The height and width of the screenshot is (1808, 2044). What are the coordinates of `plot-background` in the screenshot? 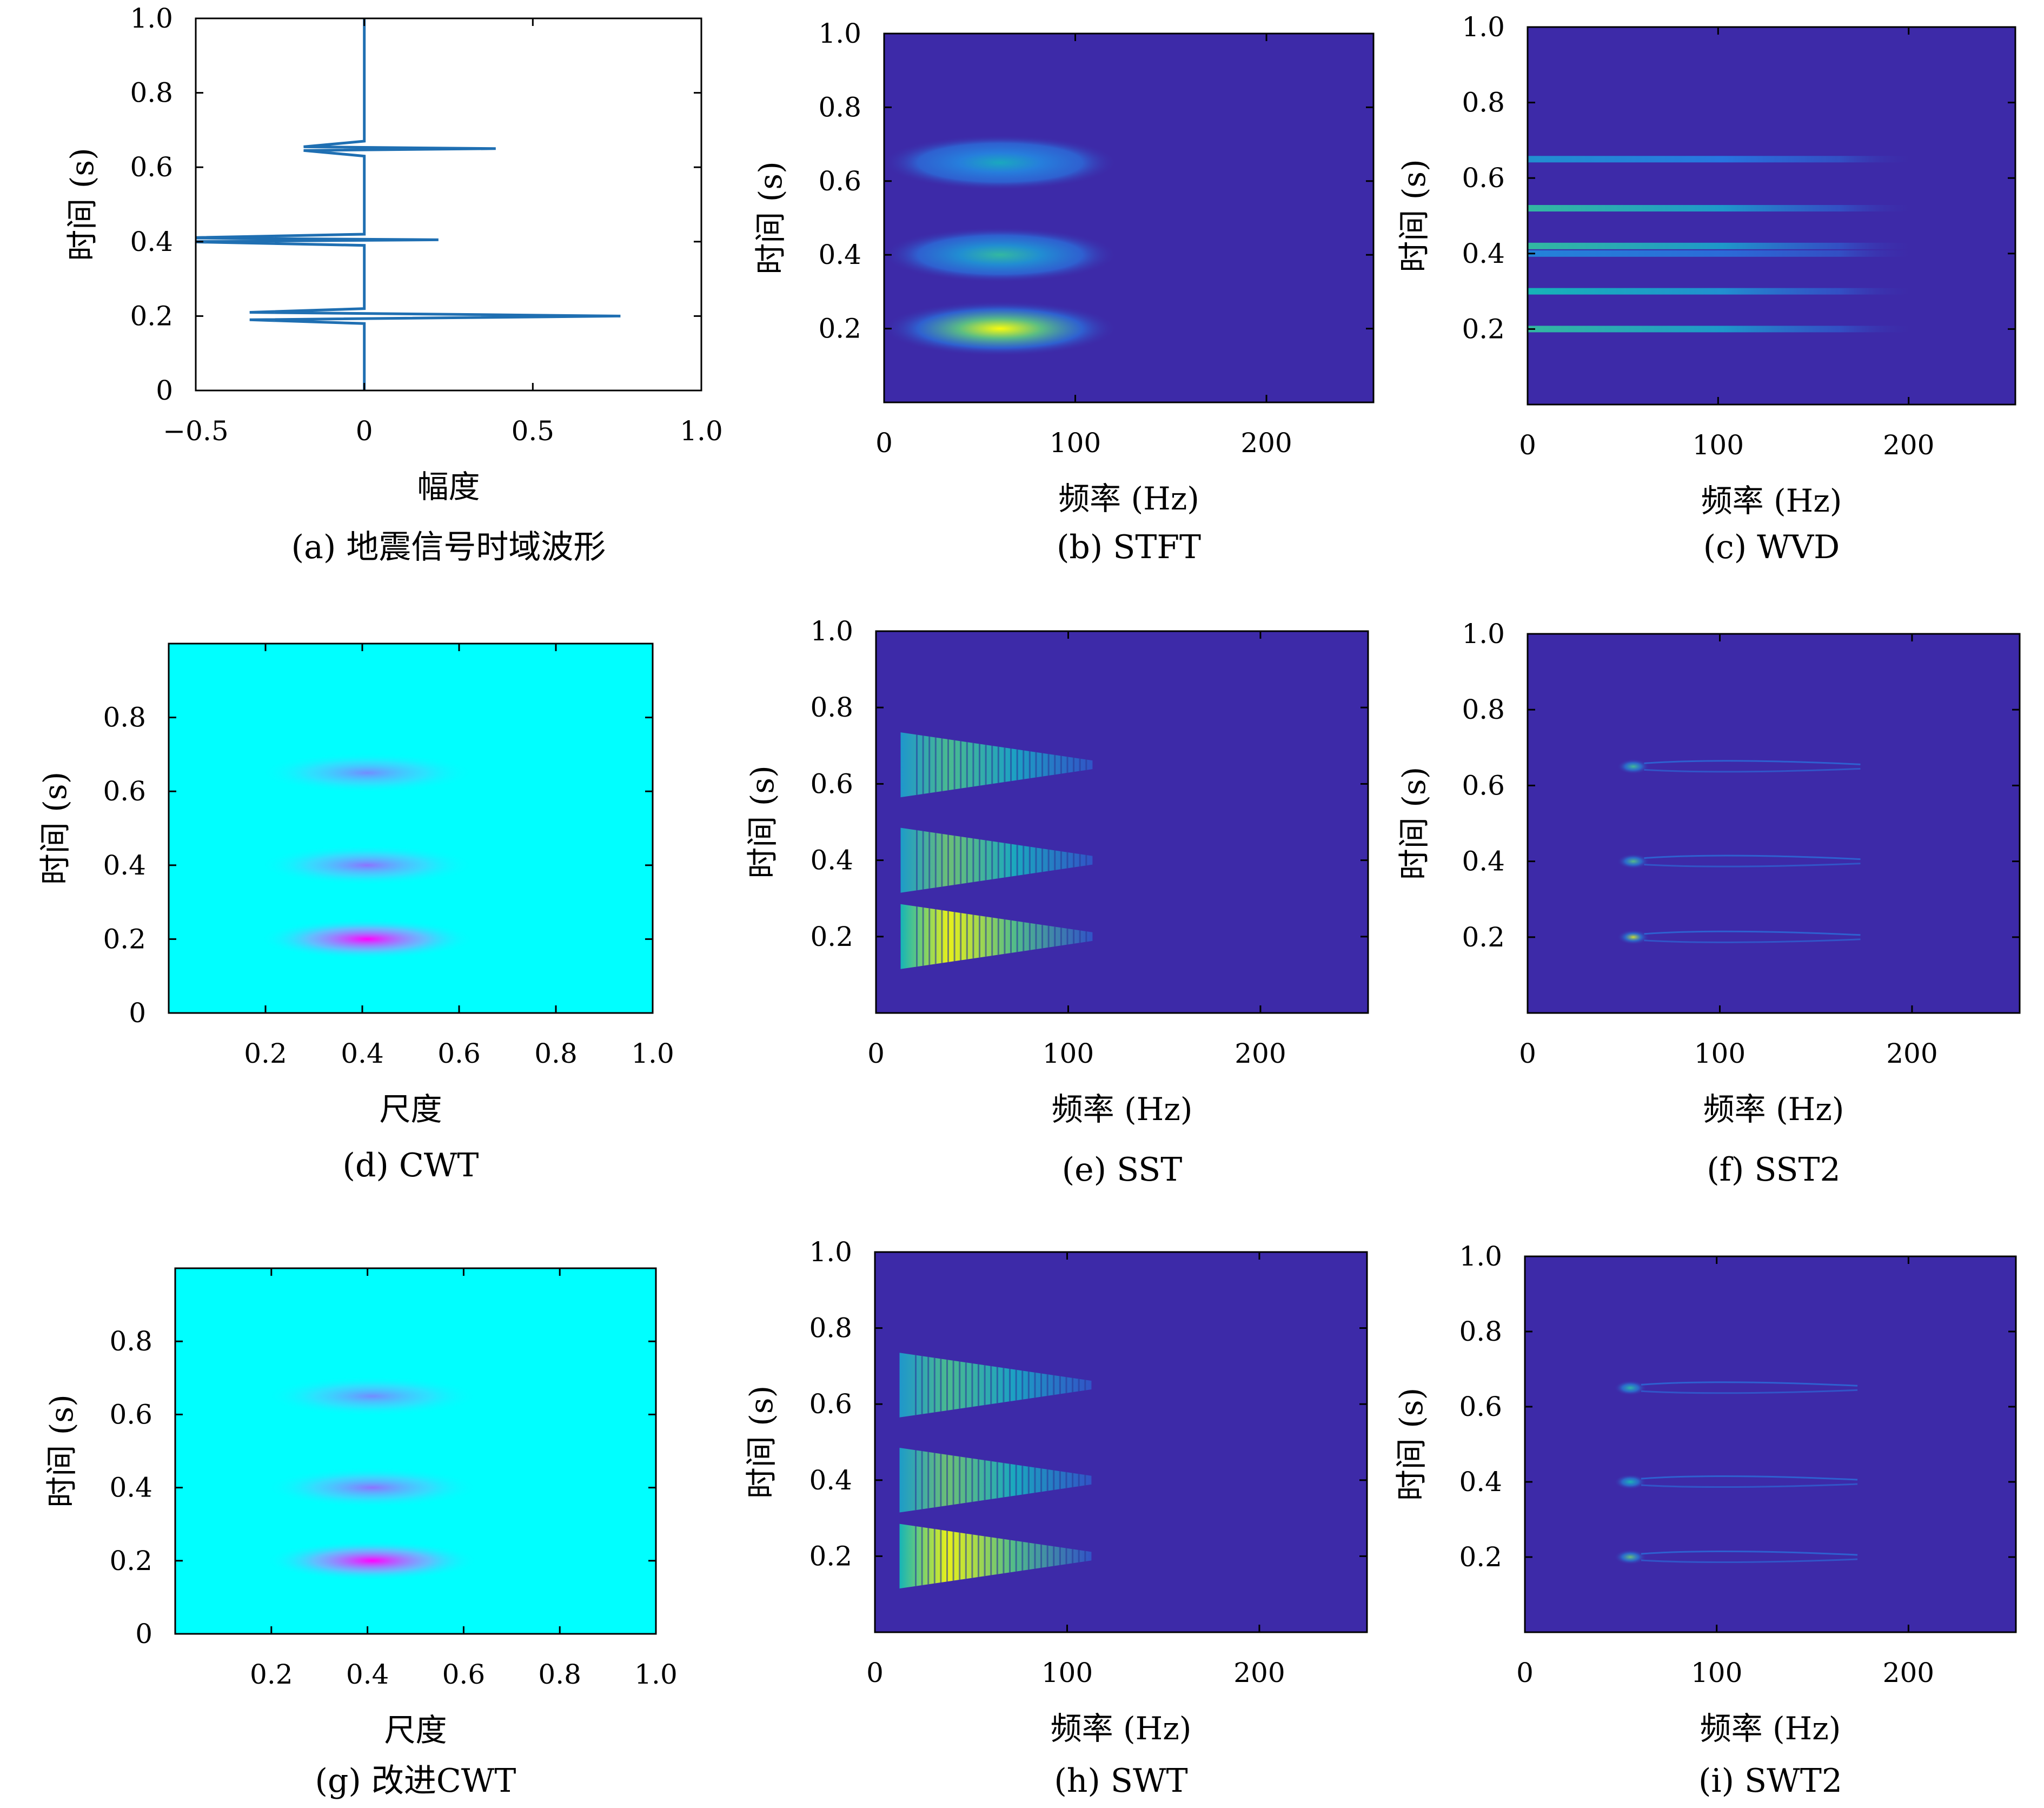 It's located at (449, 204).